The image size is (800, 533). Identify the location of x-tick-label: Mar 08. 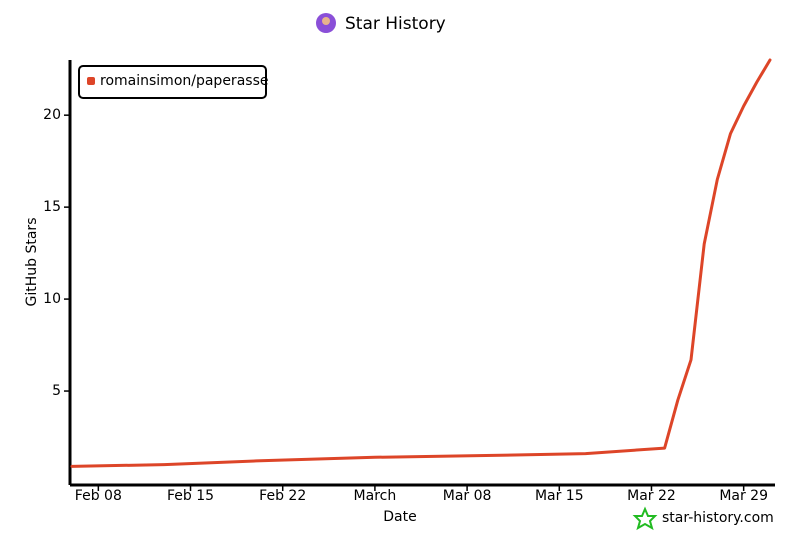
(467, 496).